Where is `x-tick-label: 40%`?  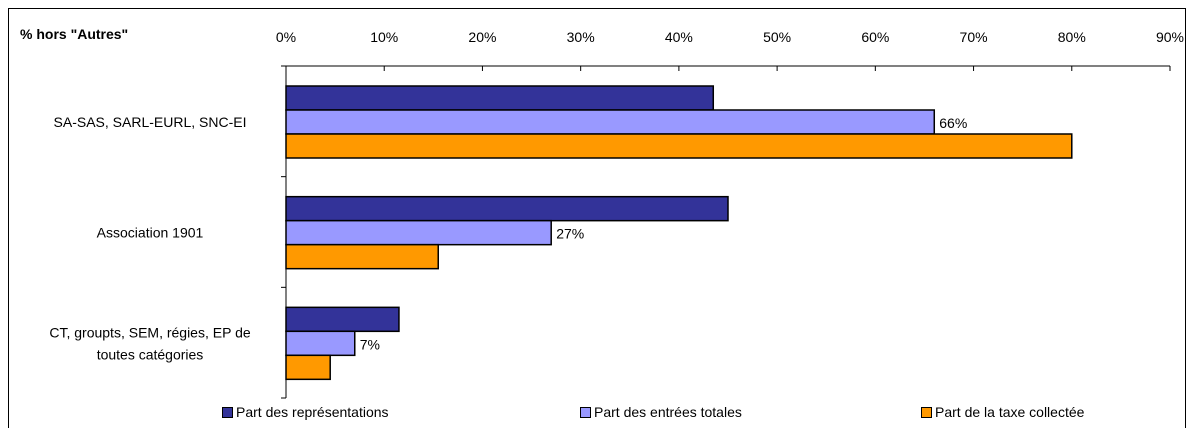 x-tick-label: 40% is located at coordinates (679, 37).